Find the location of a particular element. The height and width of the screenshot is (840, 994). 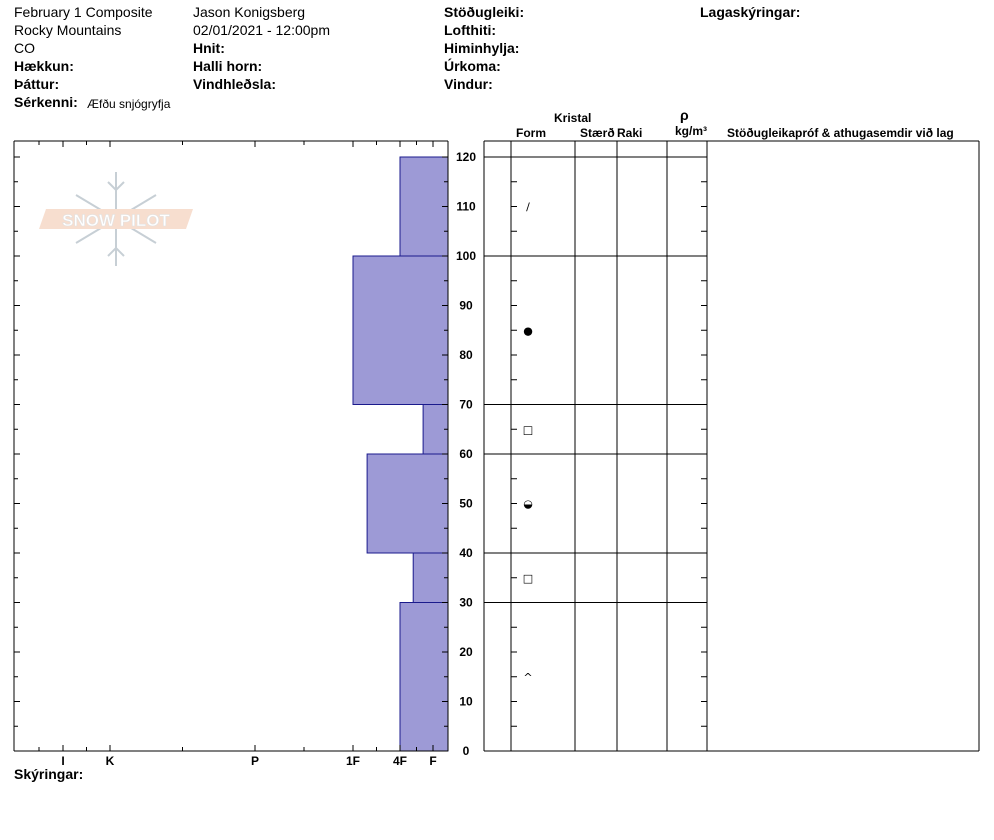

depth-tick-label: 50 is located at coordinates (466, 504).